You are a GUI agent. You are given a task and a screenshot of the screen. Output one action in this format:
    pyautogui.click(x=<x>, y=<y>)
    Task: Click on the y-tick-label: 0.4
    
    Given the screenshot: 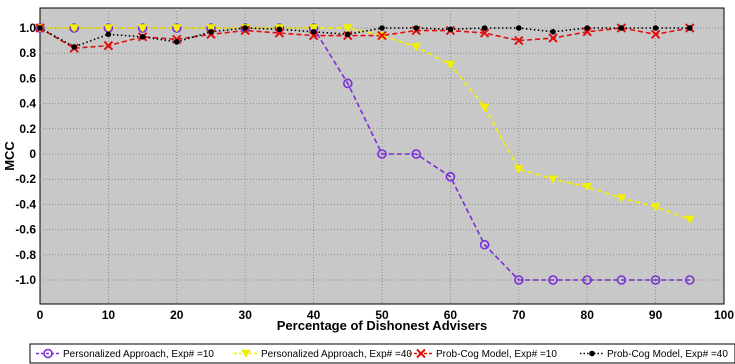 What is the action you would take?
    pyautogui.click(x=27, y=104)
    